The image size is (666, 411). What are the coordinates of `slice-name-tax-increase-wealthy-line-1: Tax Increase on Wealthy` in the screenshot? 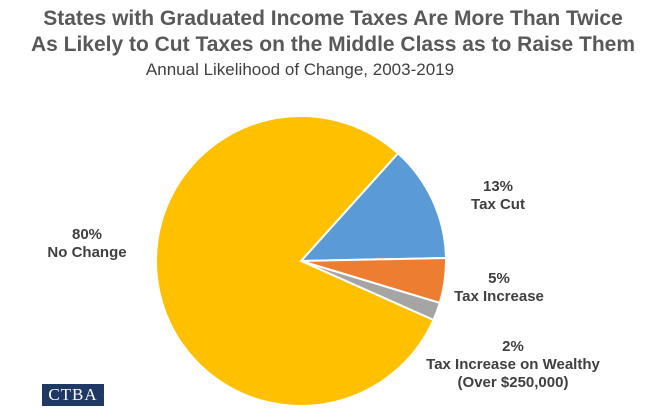 It's located at (513, 364).